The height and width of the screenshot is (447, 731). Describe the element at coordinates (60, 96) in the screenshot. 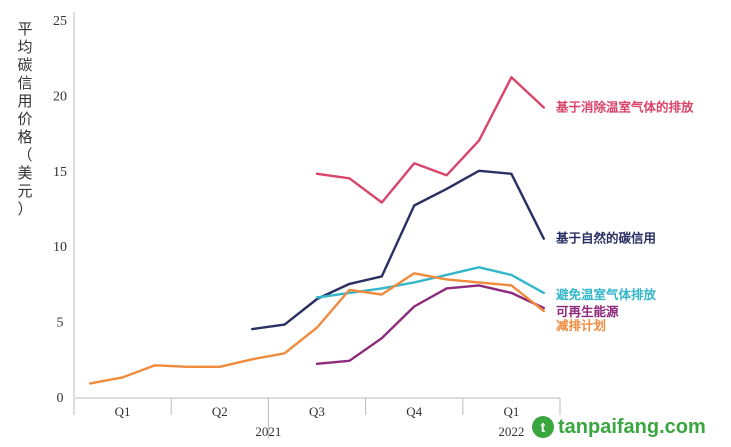

I see `y-tick-label: 20` at that location.